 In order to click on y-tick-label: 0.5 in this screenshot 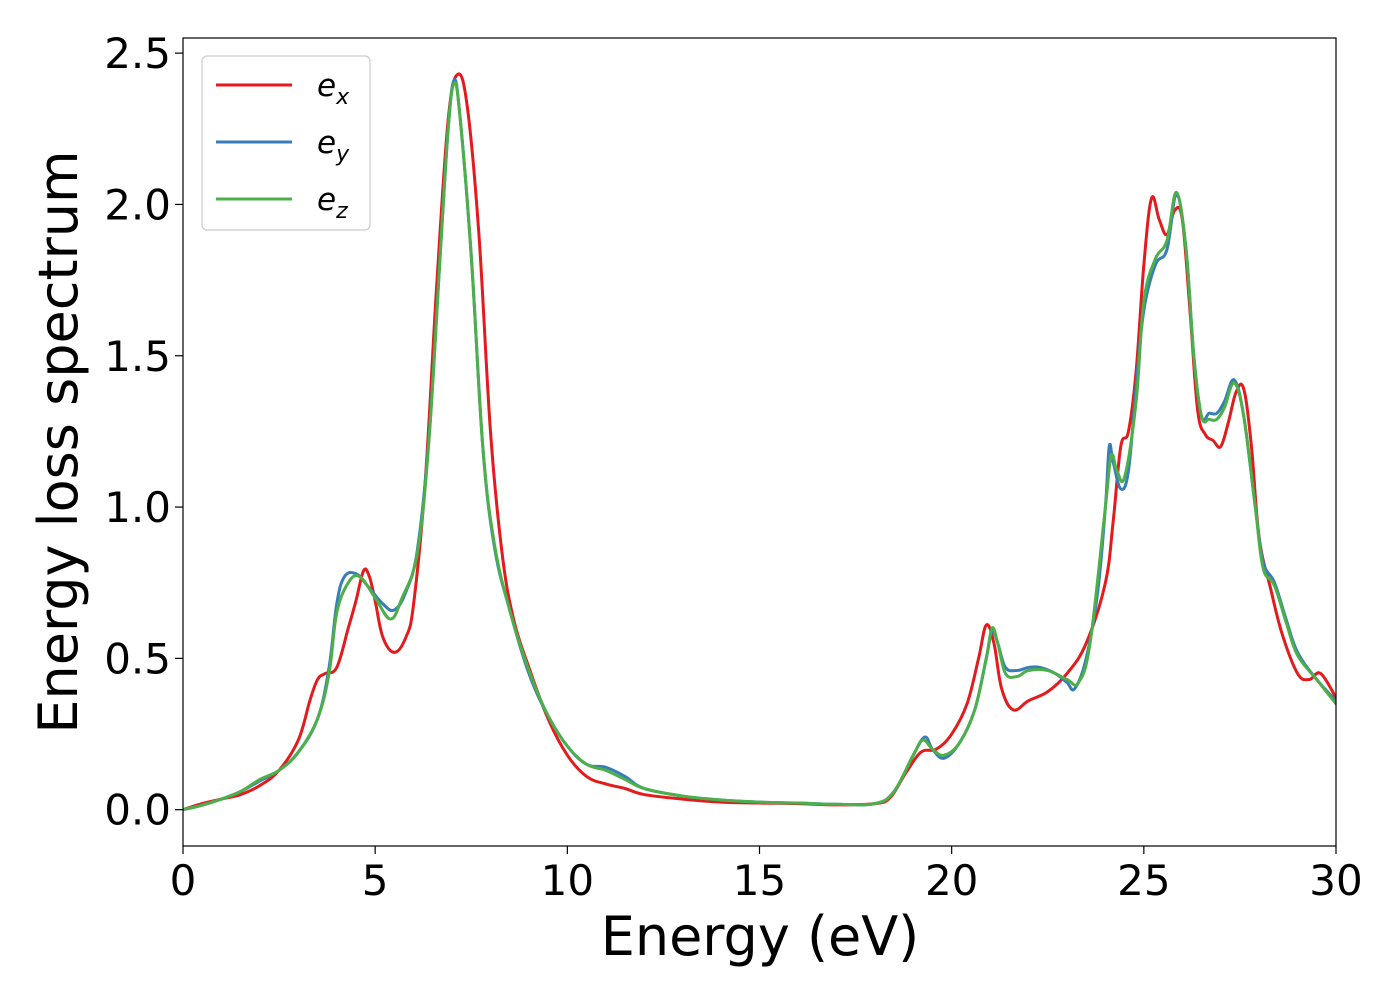, I will do `click(137, 658)`.